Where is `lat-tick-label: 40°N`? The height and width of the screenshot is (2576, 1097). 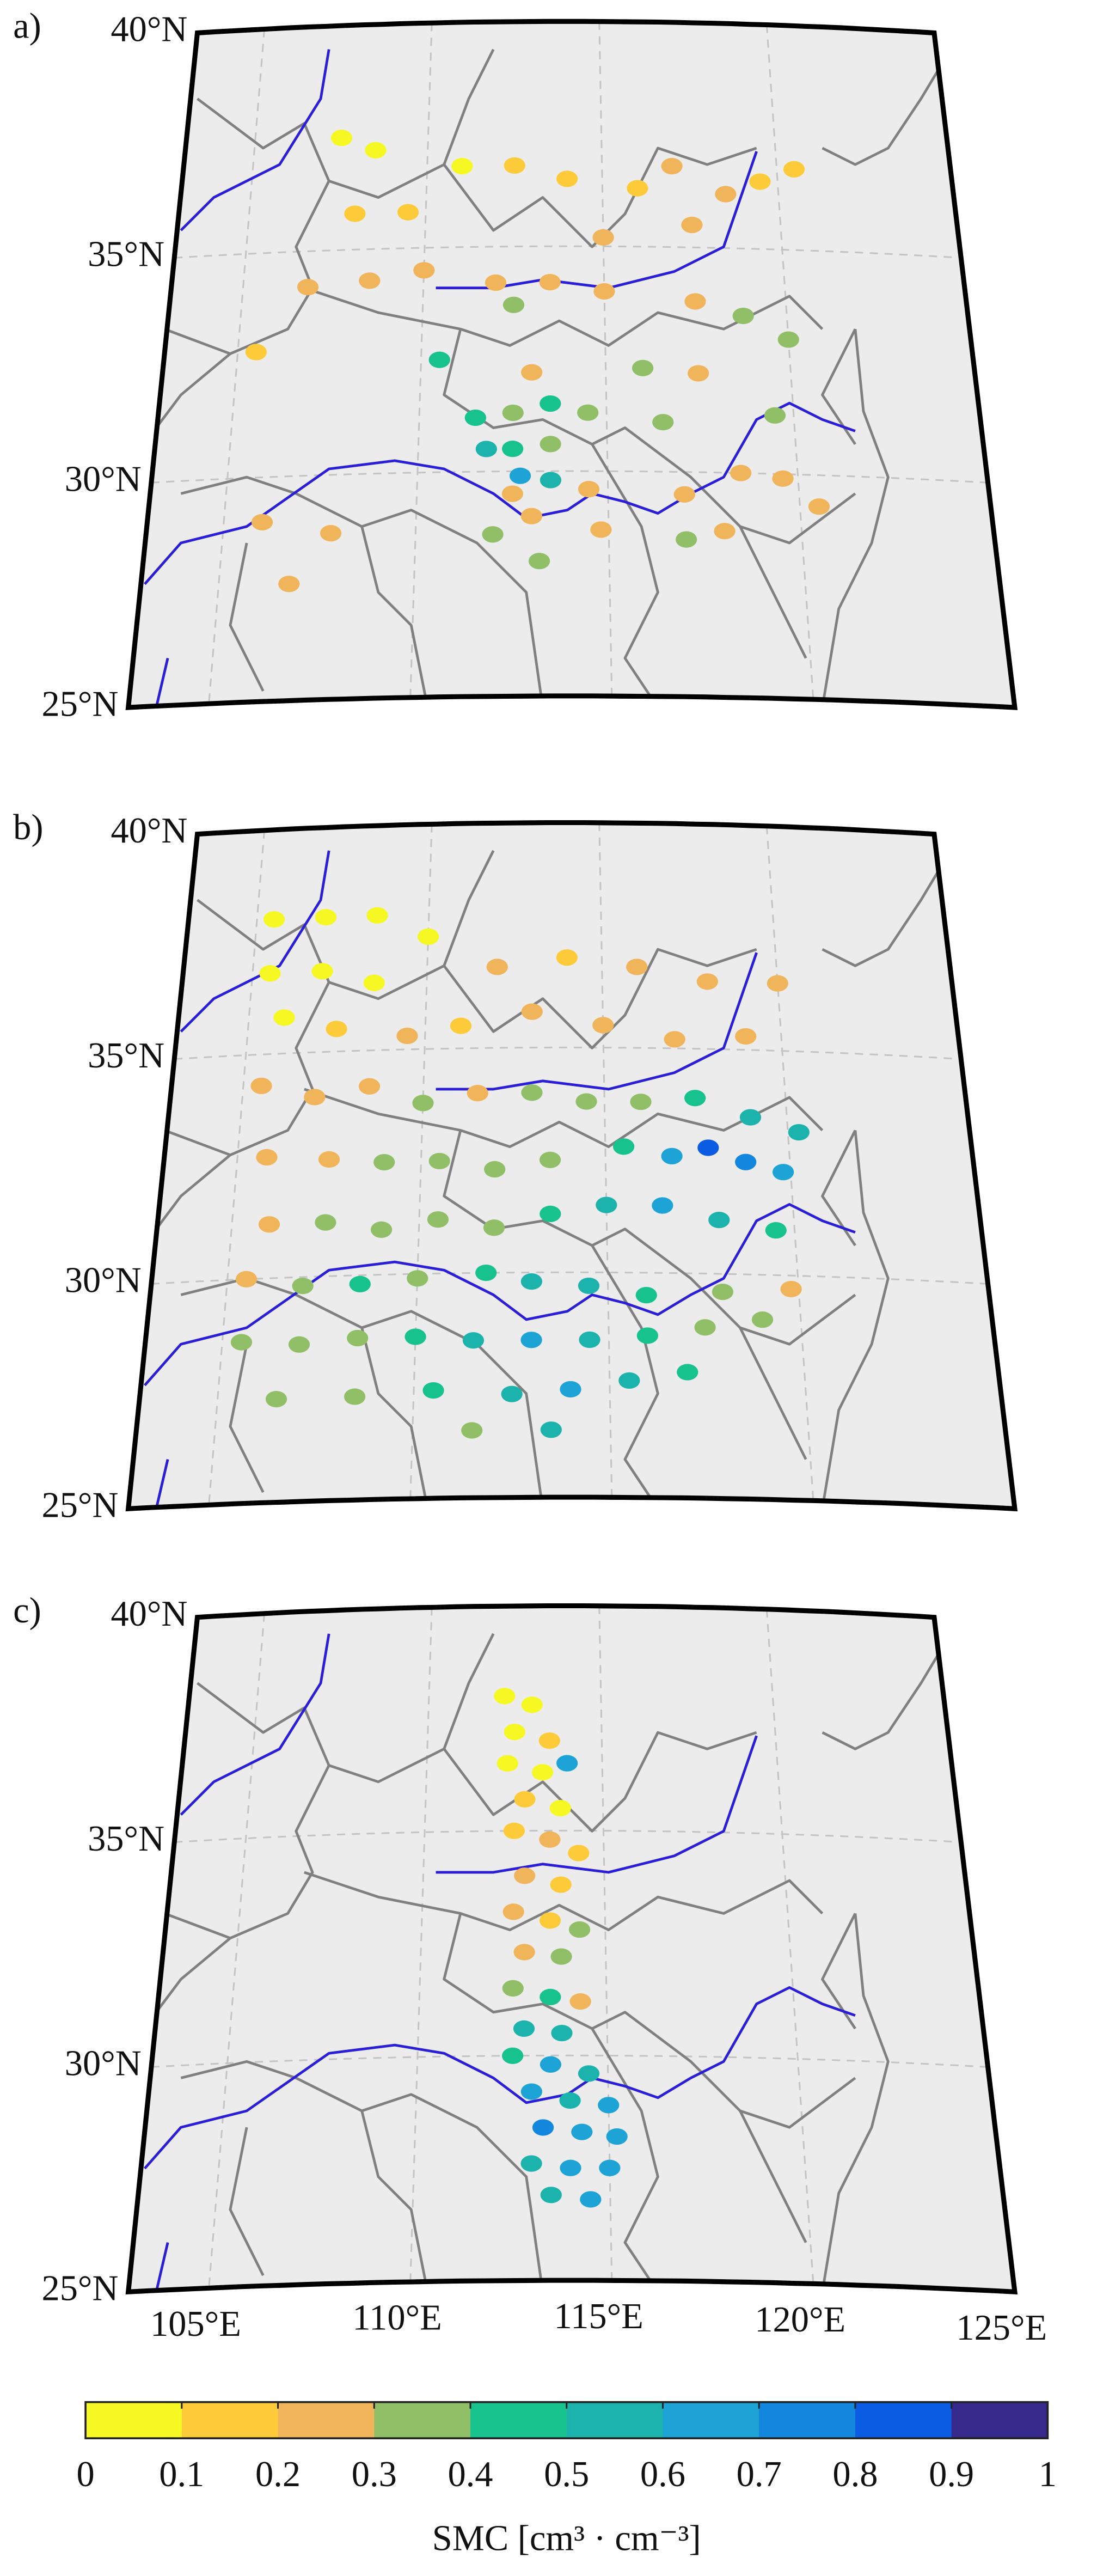 lat-tick-label: 40°N is located at coordinates (149, 831).